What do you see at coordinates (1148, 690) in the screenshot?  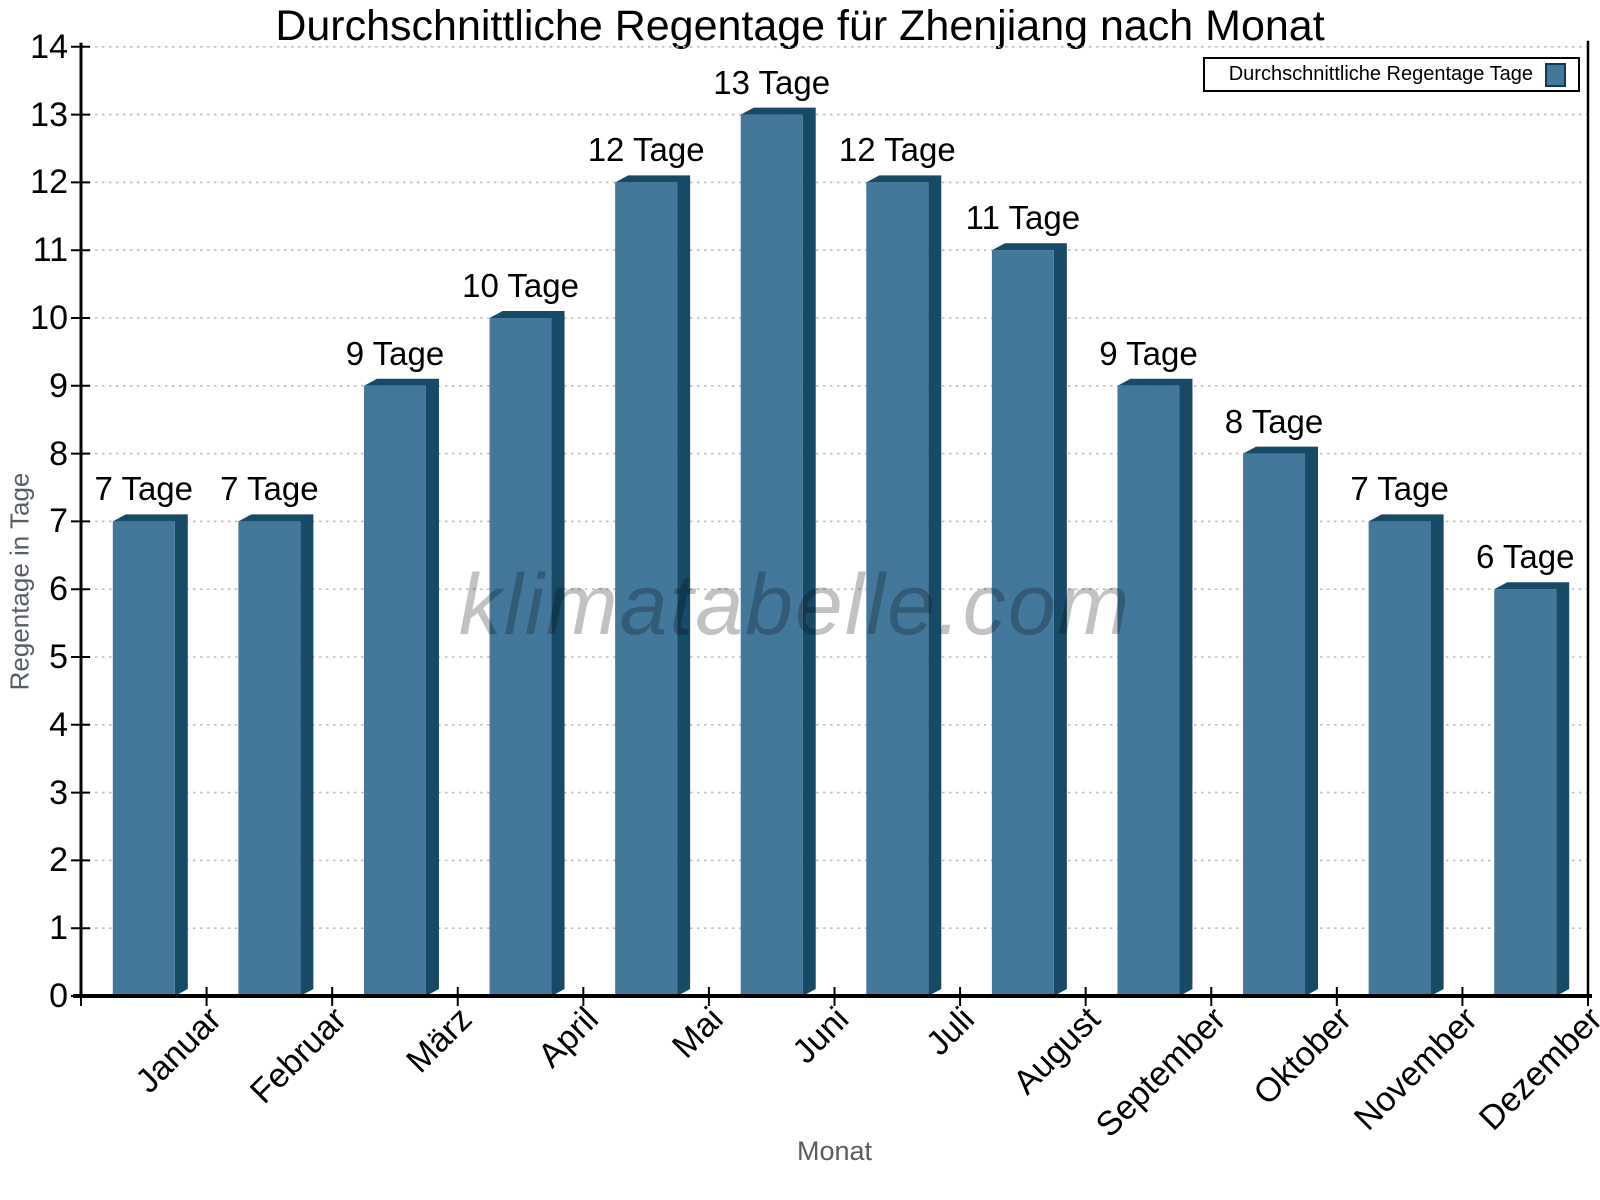 I see `bar-september` at bounding box center [1148, 690].